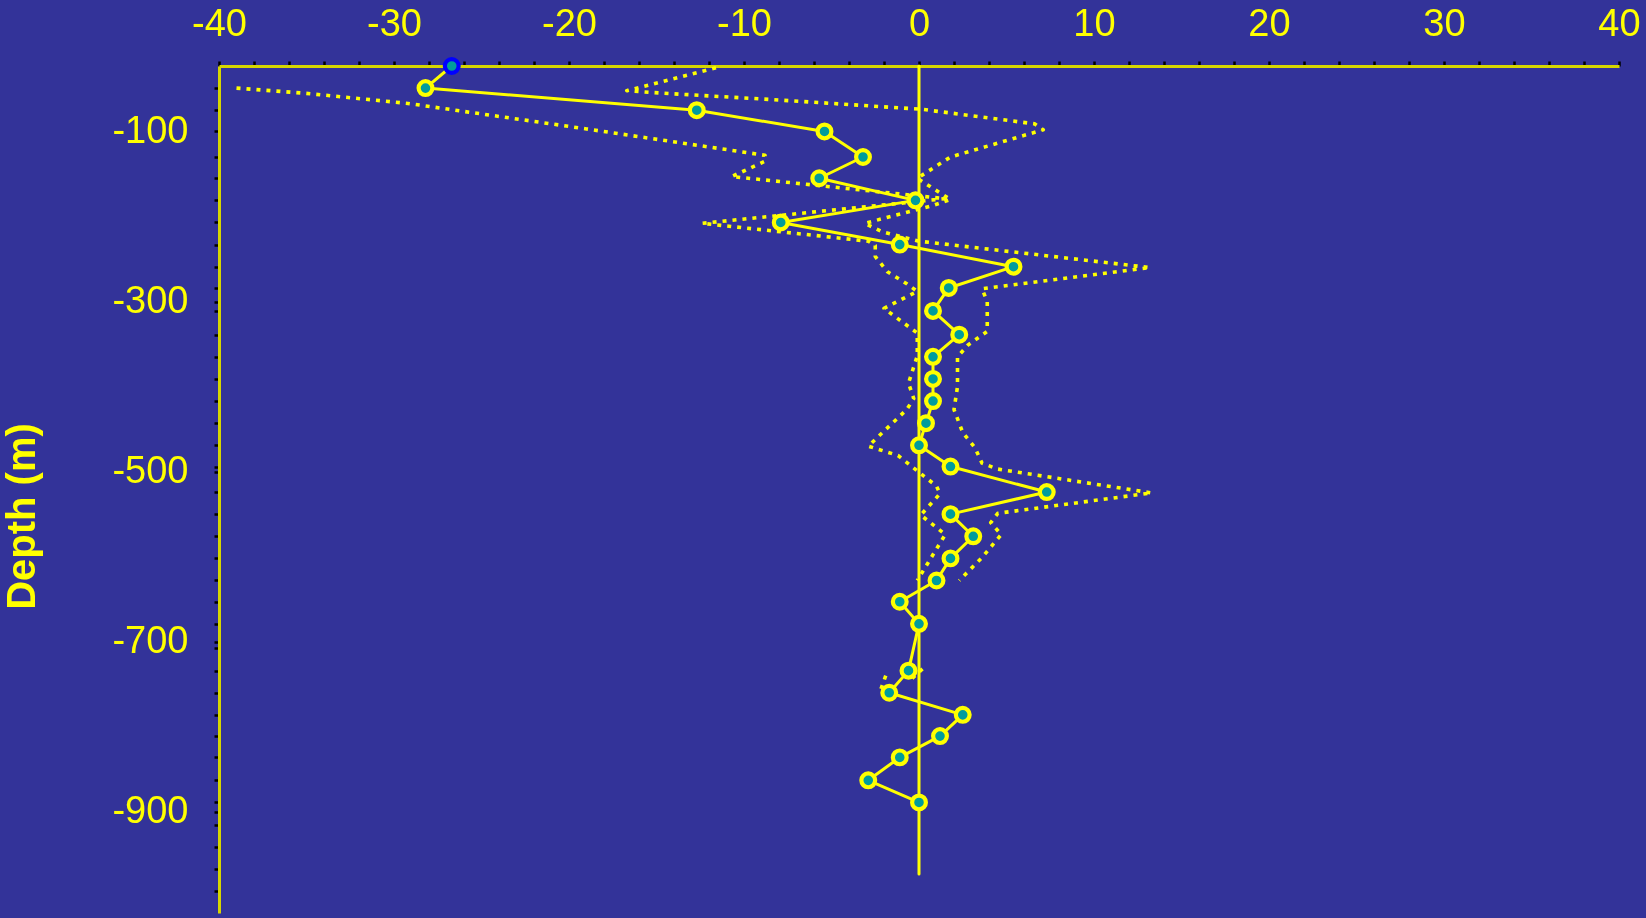  Describe the element at coordinates (150, 470) in the screenshot. I see `y-tick-label: -500` at that location.